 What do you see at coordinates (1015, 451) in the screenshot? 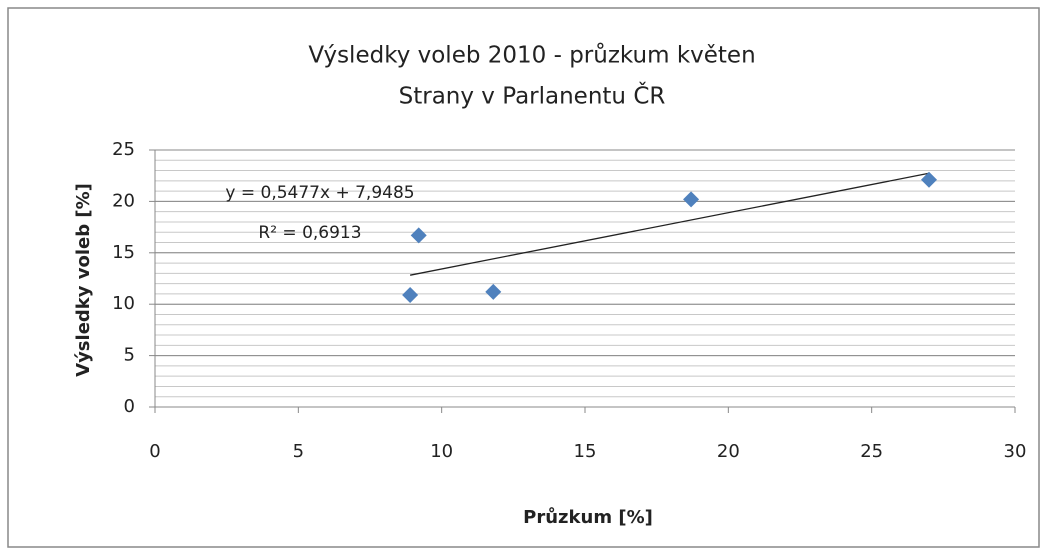
I see `x-tick-label: 30` at bounding box center [1015, 451].